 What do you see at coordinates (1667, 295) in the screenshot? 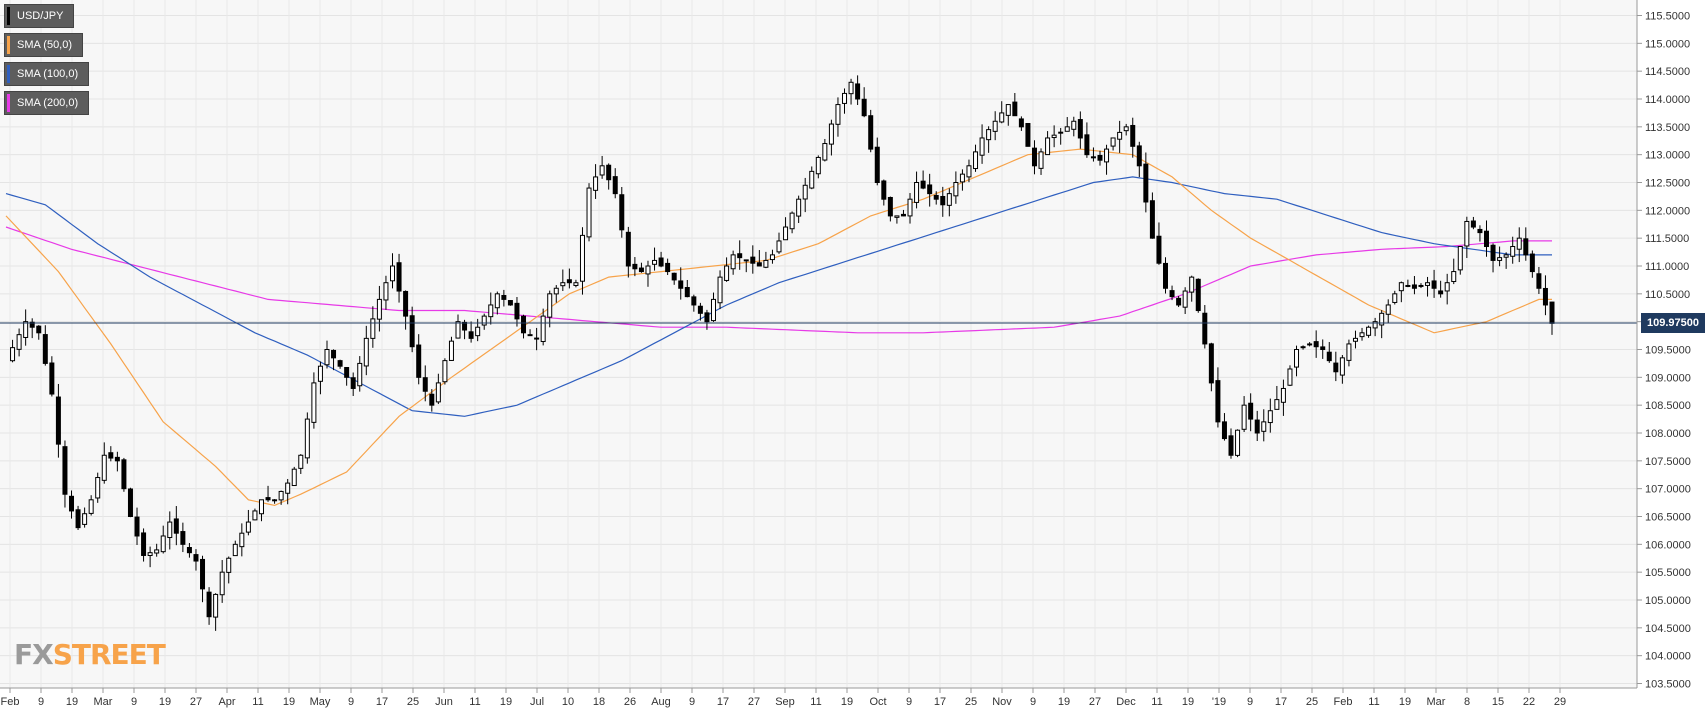
I see `y-tick-label: 110.5000` at bounding box center [1667, 295].